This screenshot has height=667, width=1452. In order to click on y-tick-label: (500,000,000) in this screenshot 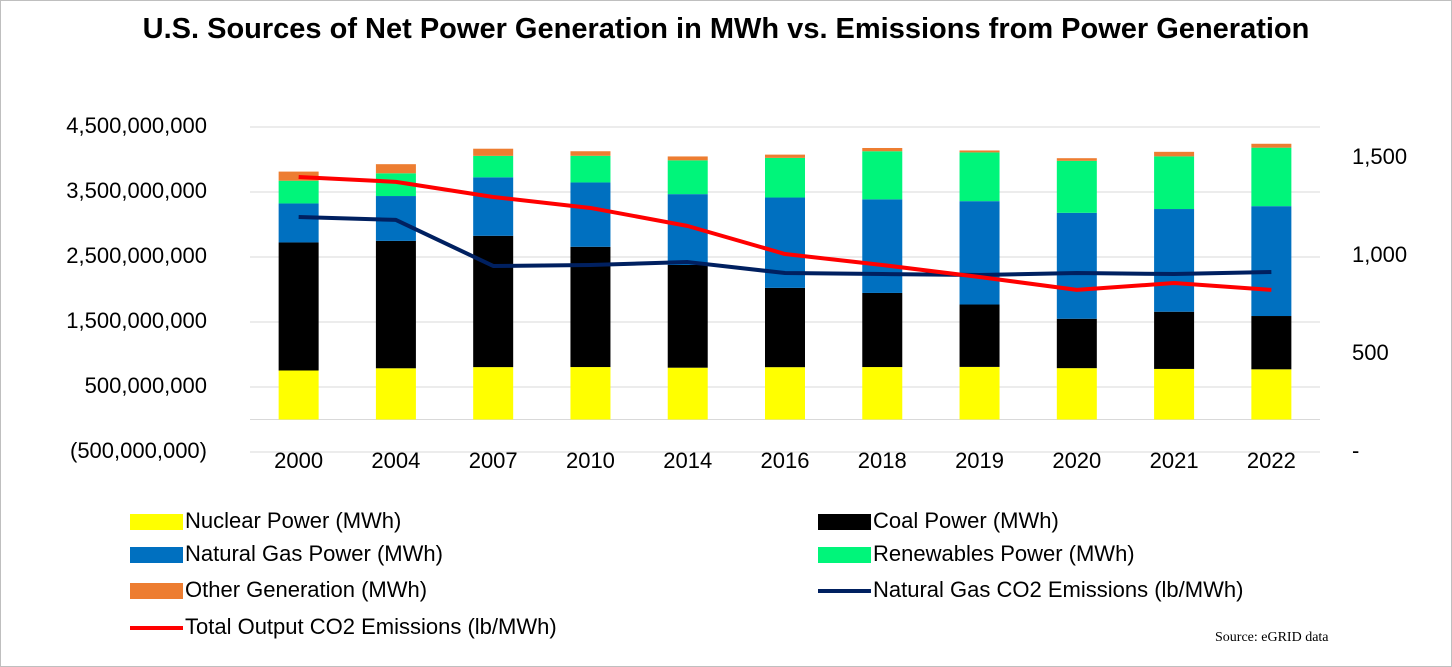, I will do `click(138, 450)`.